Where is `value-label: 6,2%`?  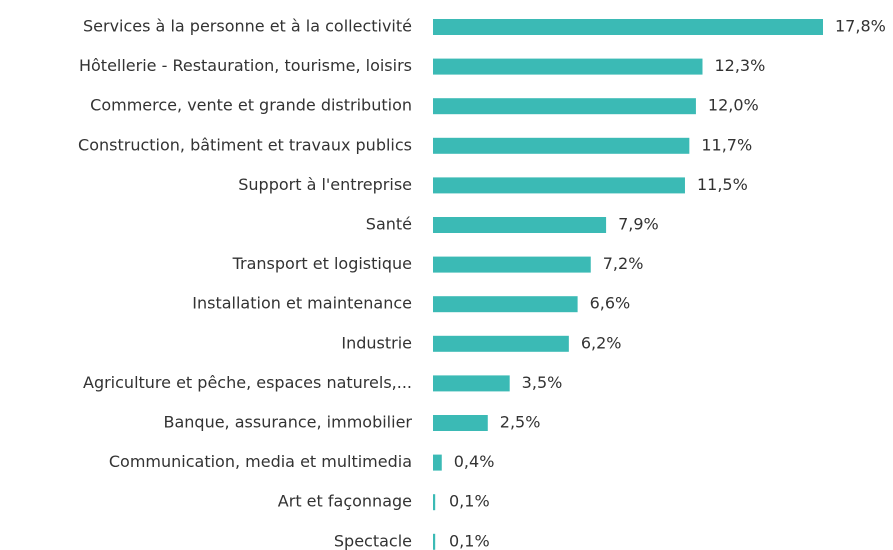
value-label: 6,2% is located at coordinates (601, 342).